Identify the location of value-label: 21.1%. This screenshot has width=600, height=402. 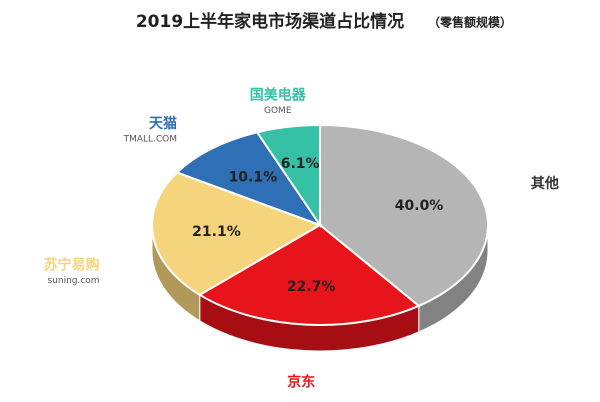
(216, 232).